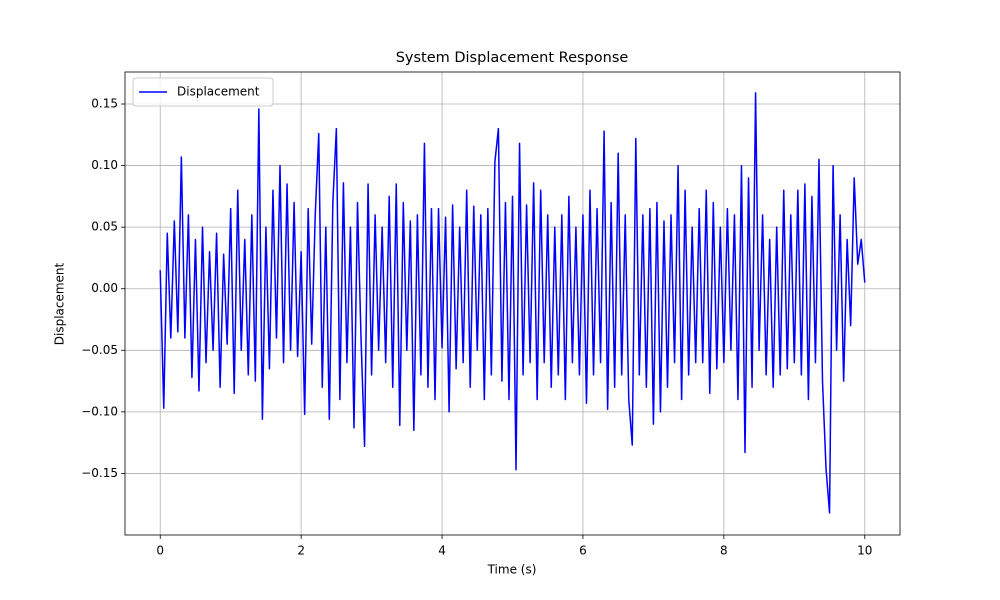  I want to click on x-axis-label: Time (s), so click(512, 570).